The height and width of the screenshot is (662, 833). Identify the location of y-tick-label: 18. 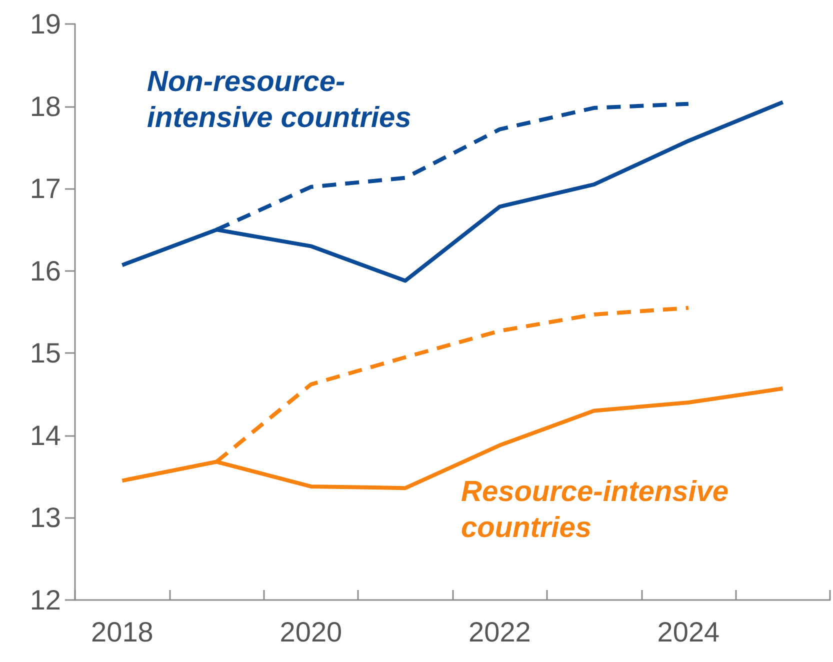
(45, 106).